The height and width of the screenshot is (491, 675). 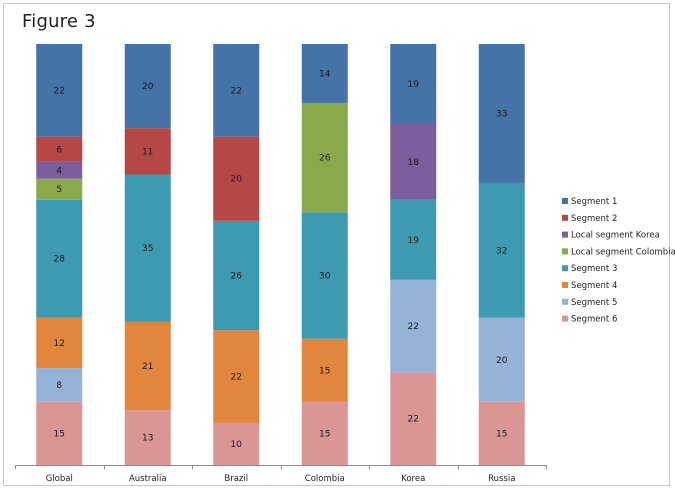 I want to click on bar-global-local-segment-colombia, so click(x=59, y=189).